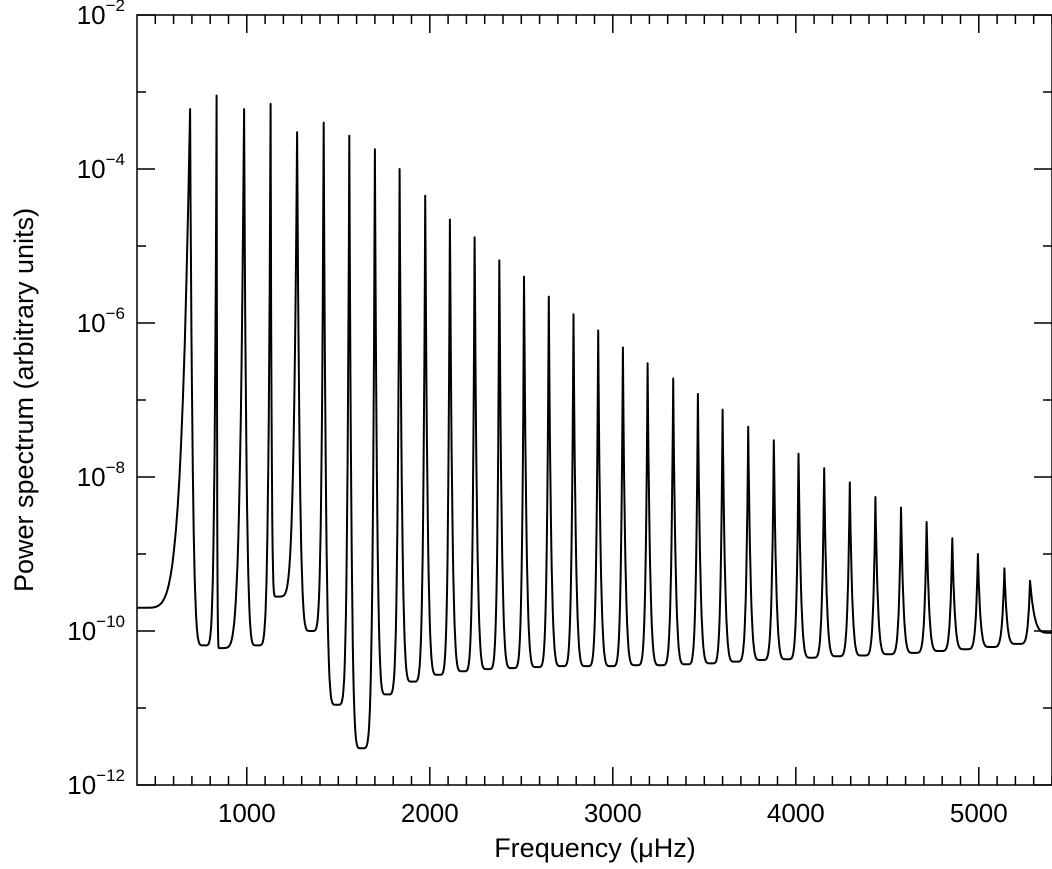 The width and height of the screenshot is (1052, 869). I want to click on y-tick-label: 10⁻¹², so click(96, 783).